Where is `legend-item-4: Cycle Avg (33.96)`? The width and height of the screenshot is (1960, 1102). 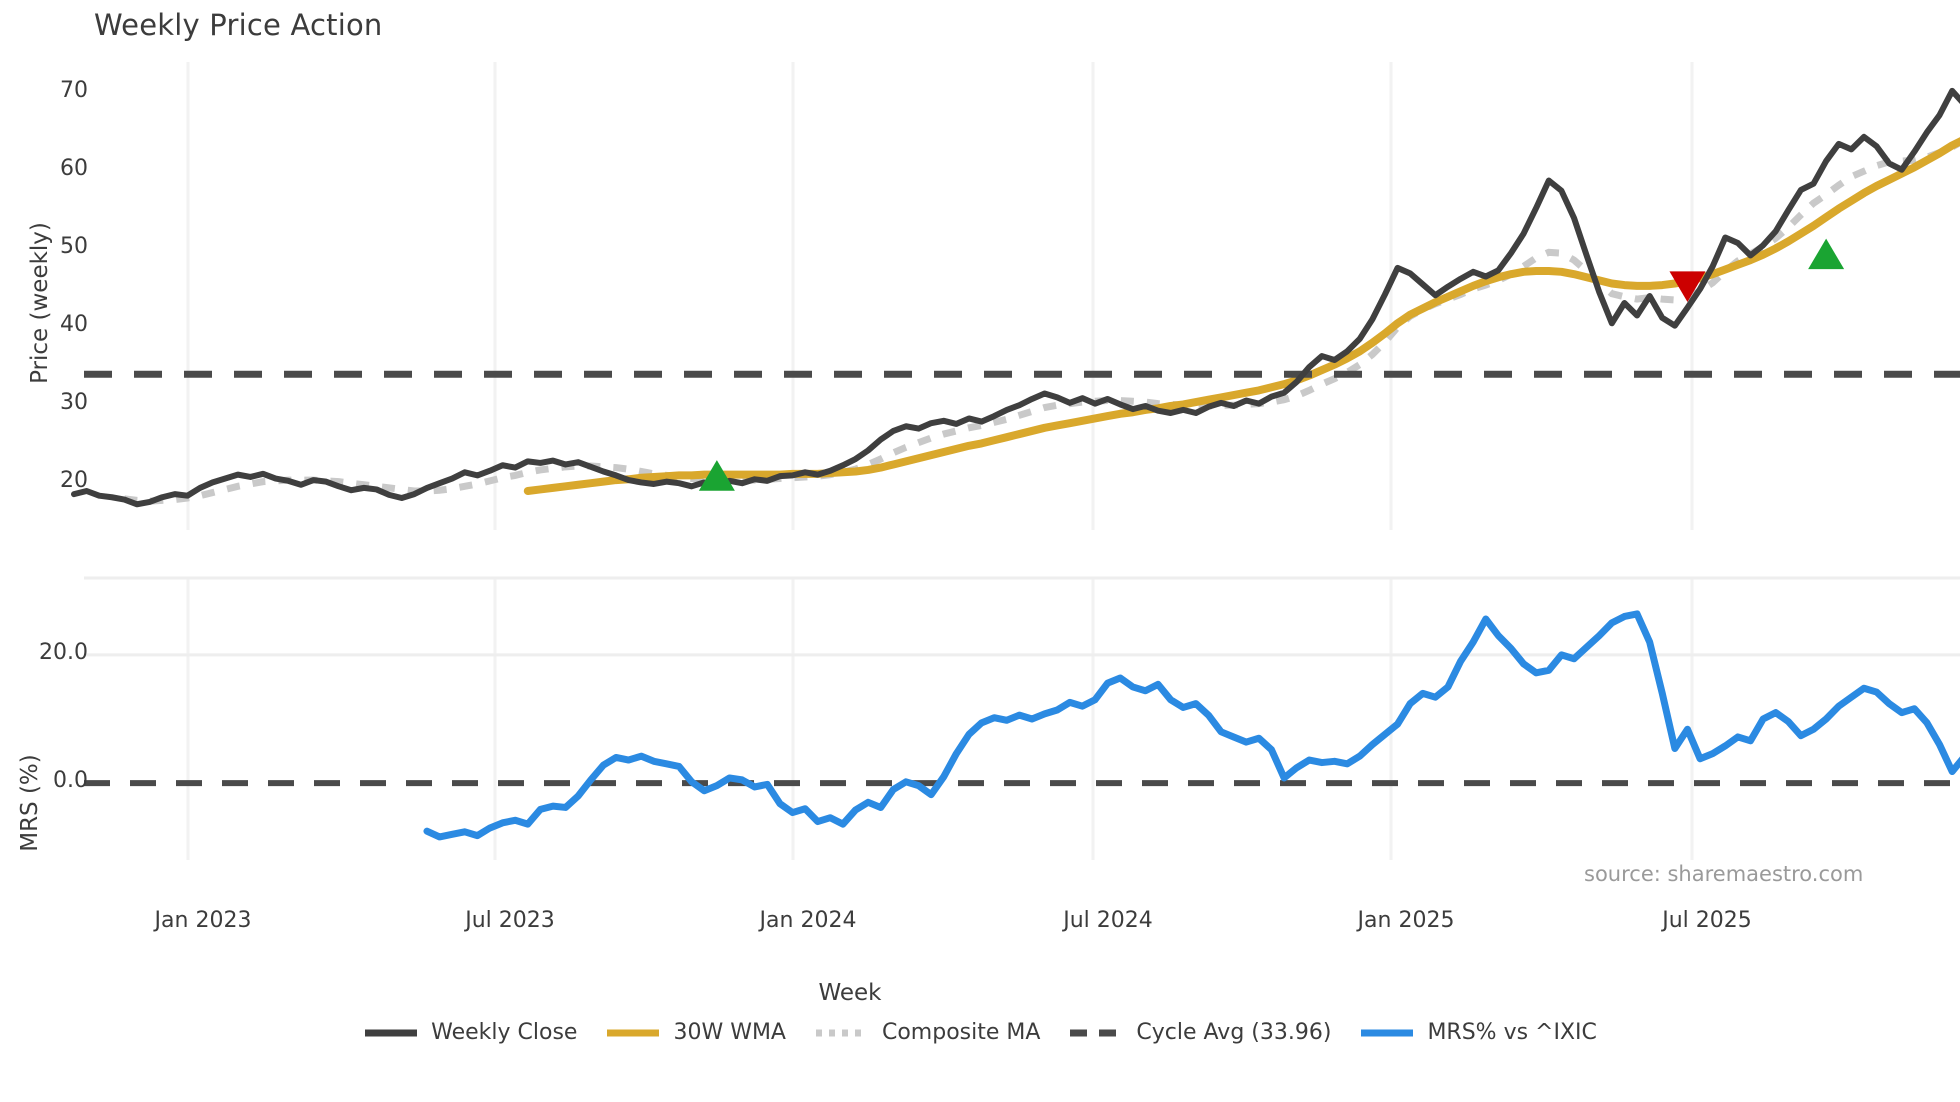 legend-item-4: Cycle Avg (33.96) is located at coordinates (1199, 1032).